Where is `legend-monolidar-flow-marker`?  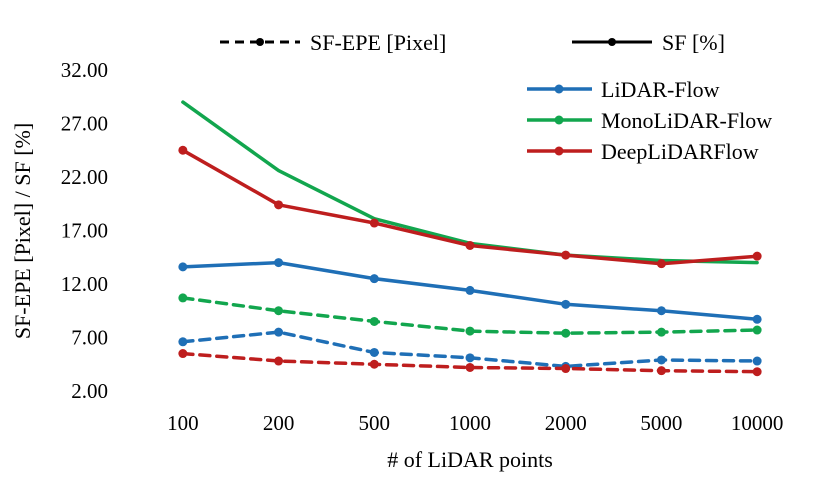
legend-monolidar-flow-marker is located at coordinates (559, 120).